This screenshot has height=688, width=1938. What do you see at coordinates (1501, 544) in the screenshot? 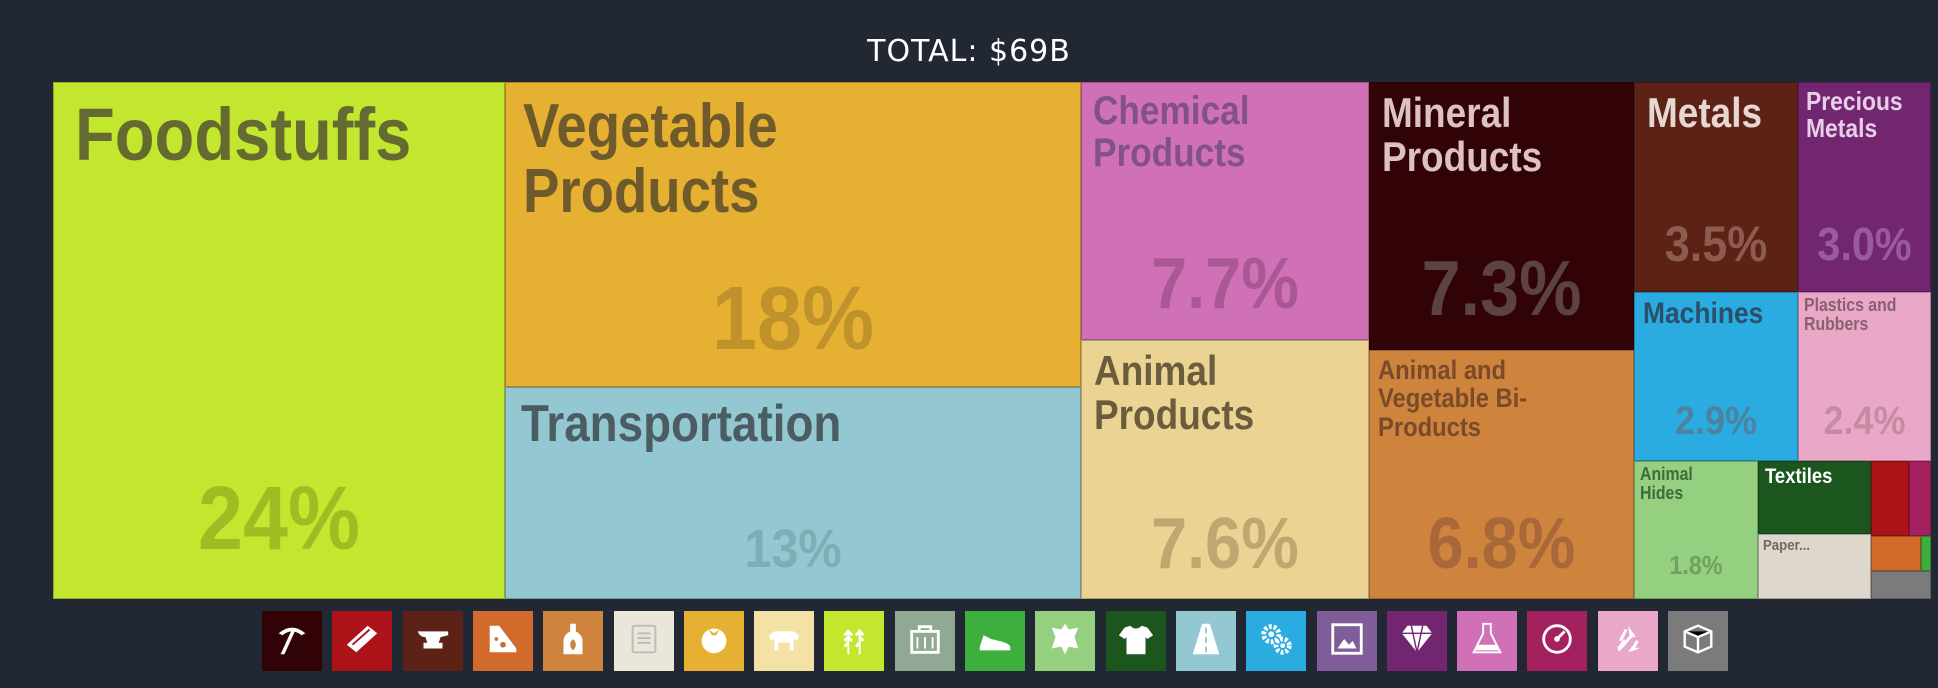
I see `tile-share-value: 6.8%` at bounding box center [1501, 544].